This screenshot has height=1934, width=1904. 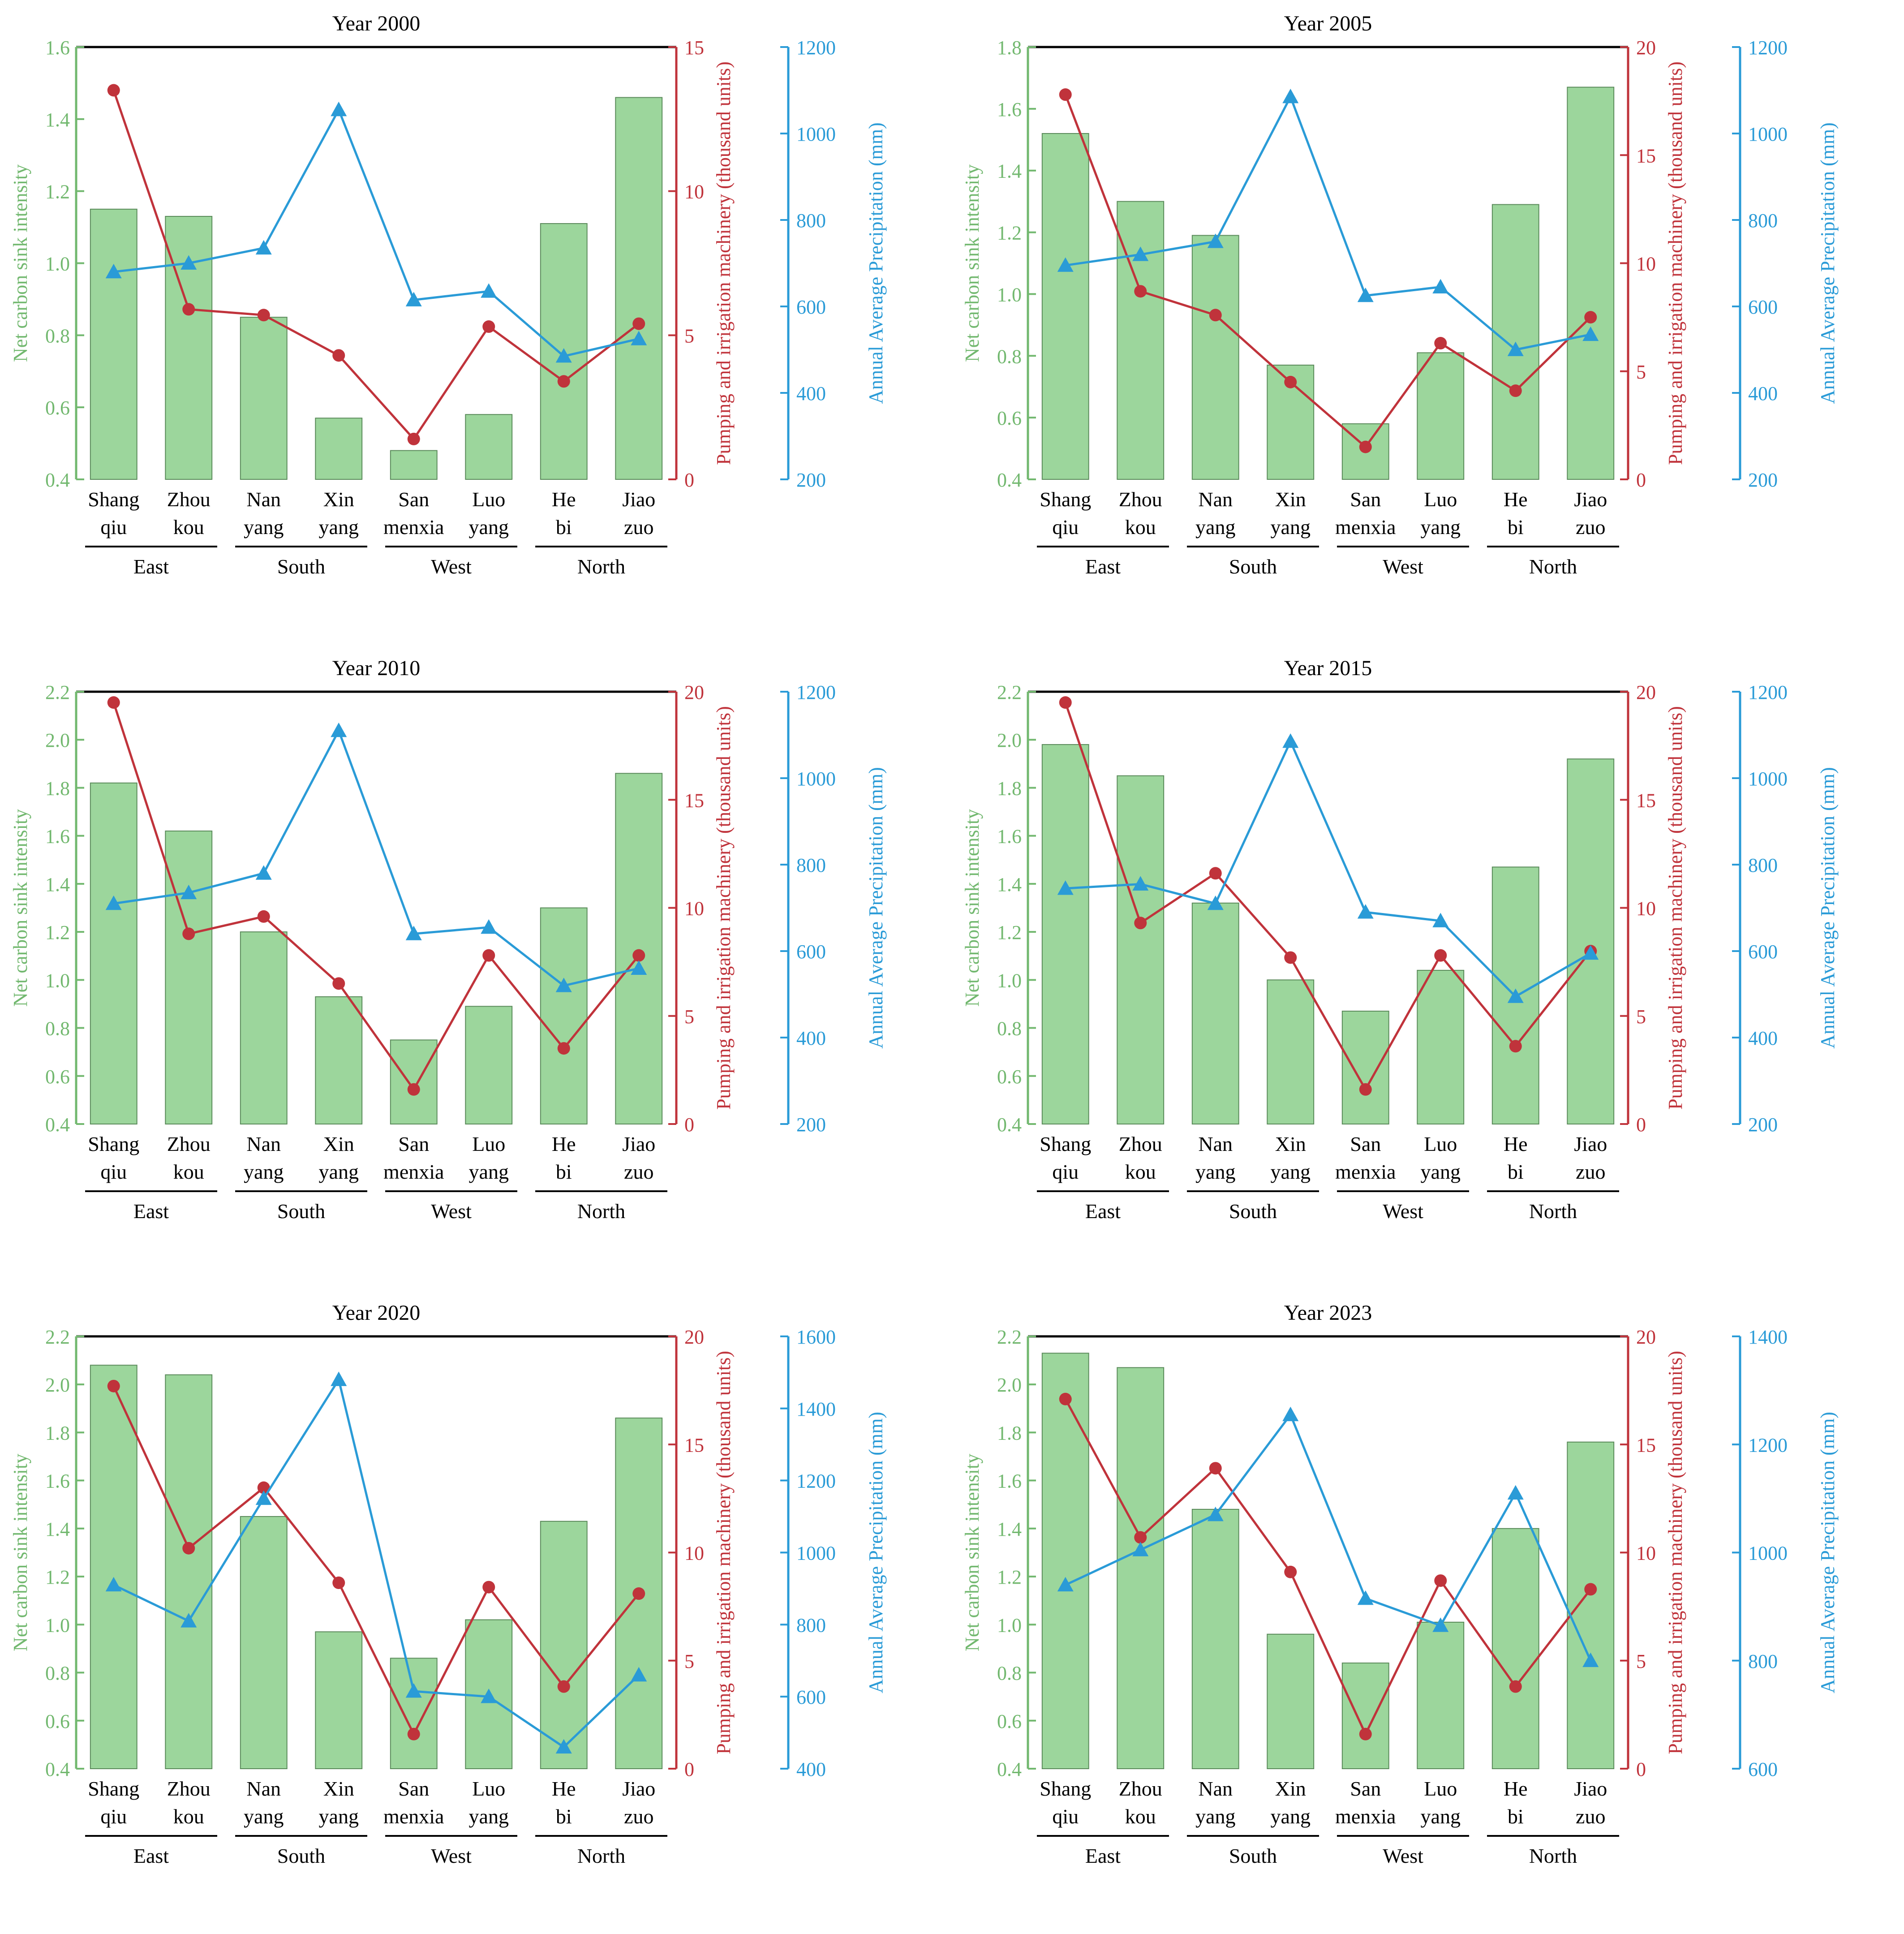 I want to click on y-right-tick-label: 800, so click(x=1763, y=865).